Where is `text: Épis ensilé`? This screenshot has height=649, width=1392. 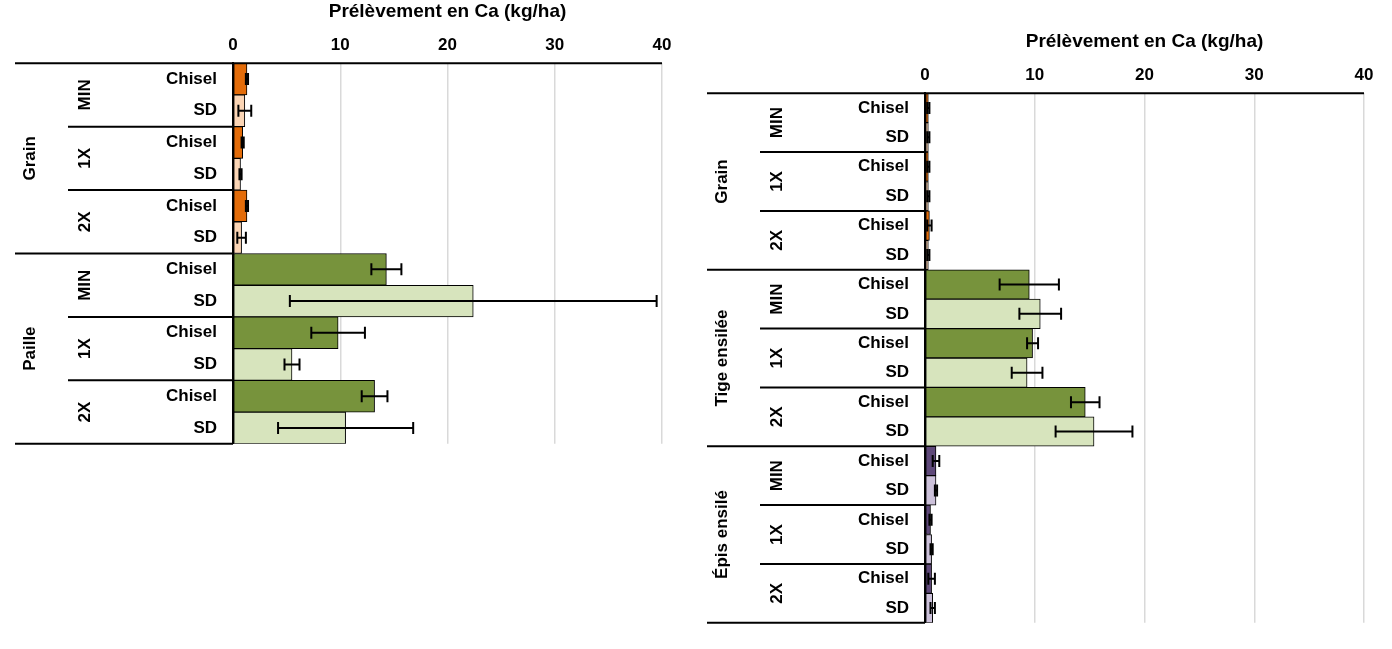
text: Épis ensilé is located at coordinates (721, 534).